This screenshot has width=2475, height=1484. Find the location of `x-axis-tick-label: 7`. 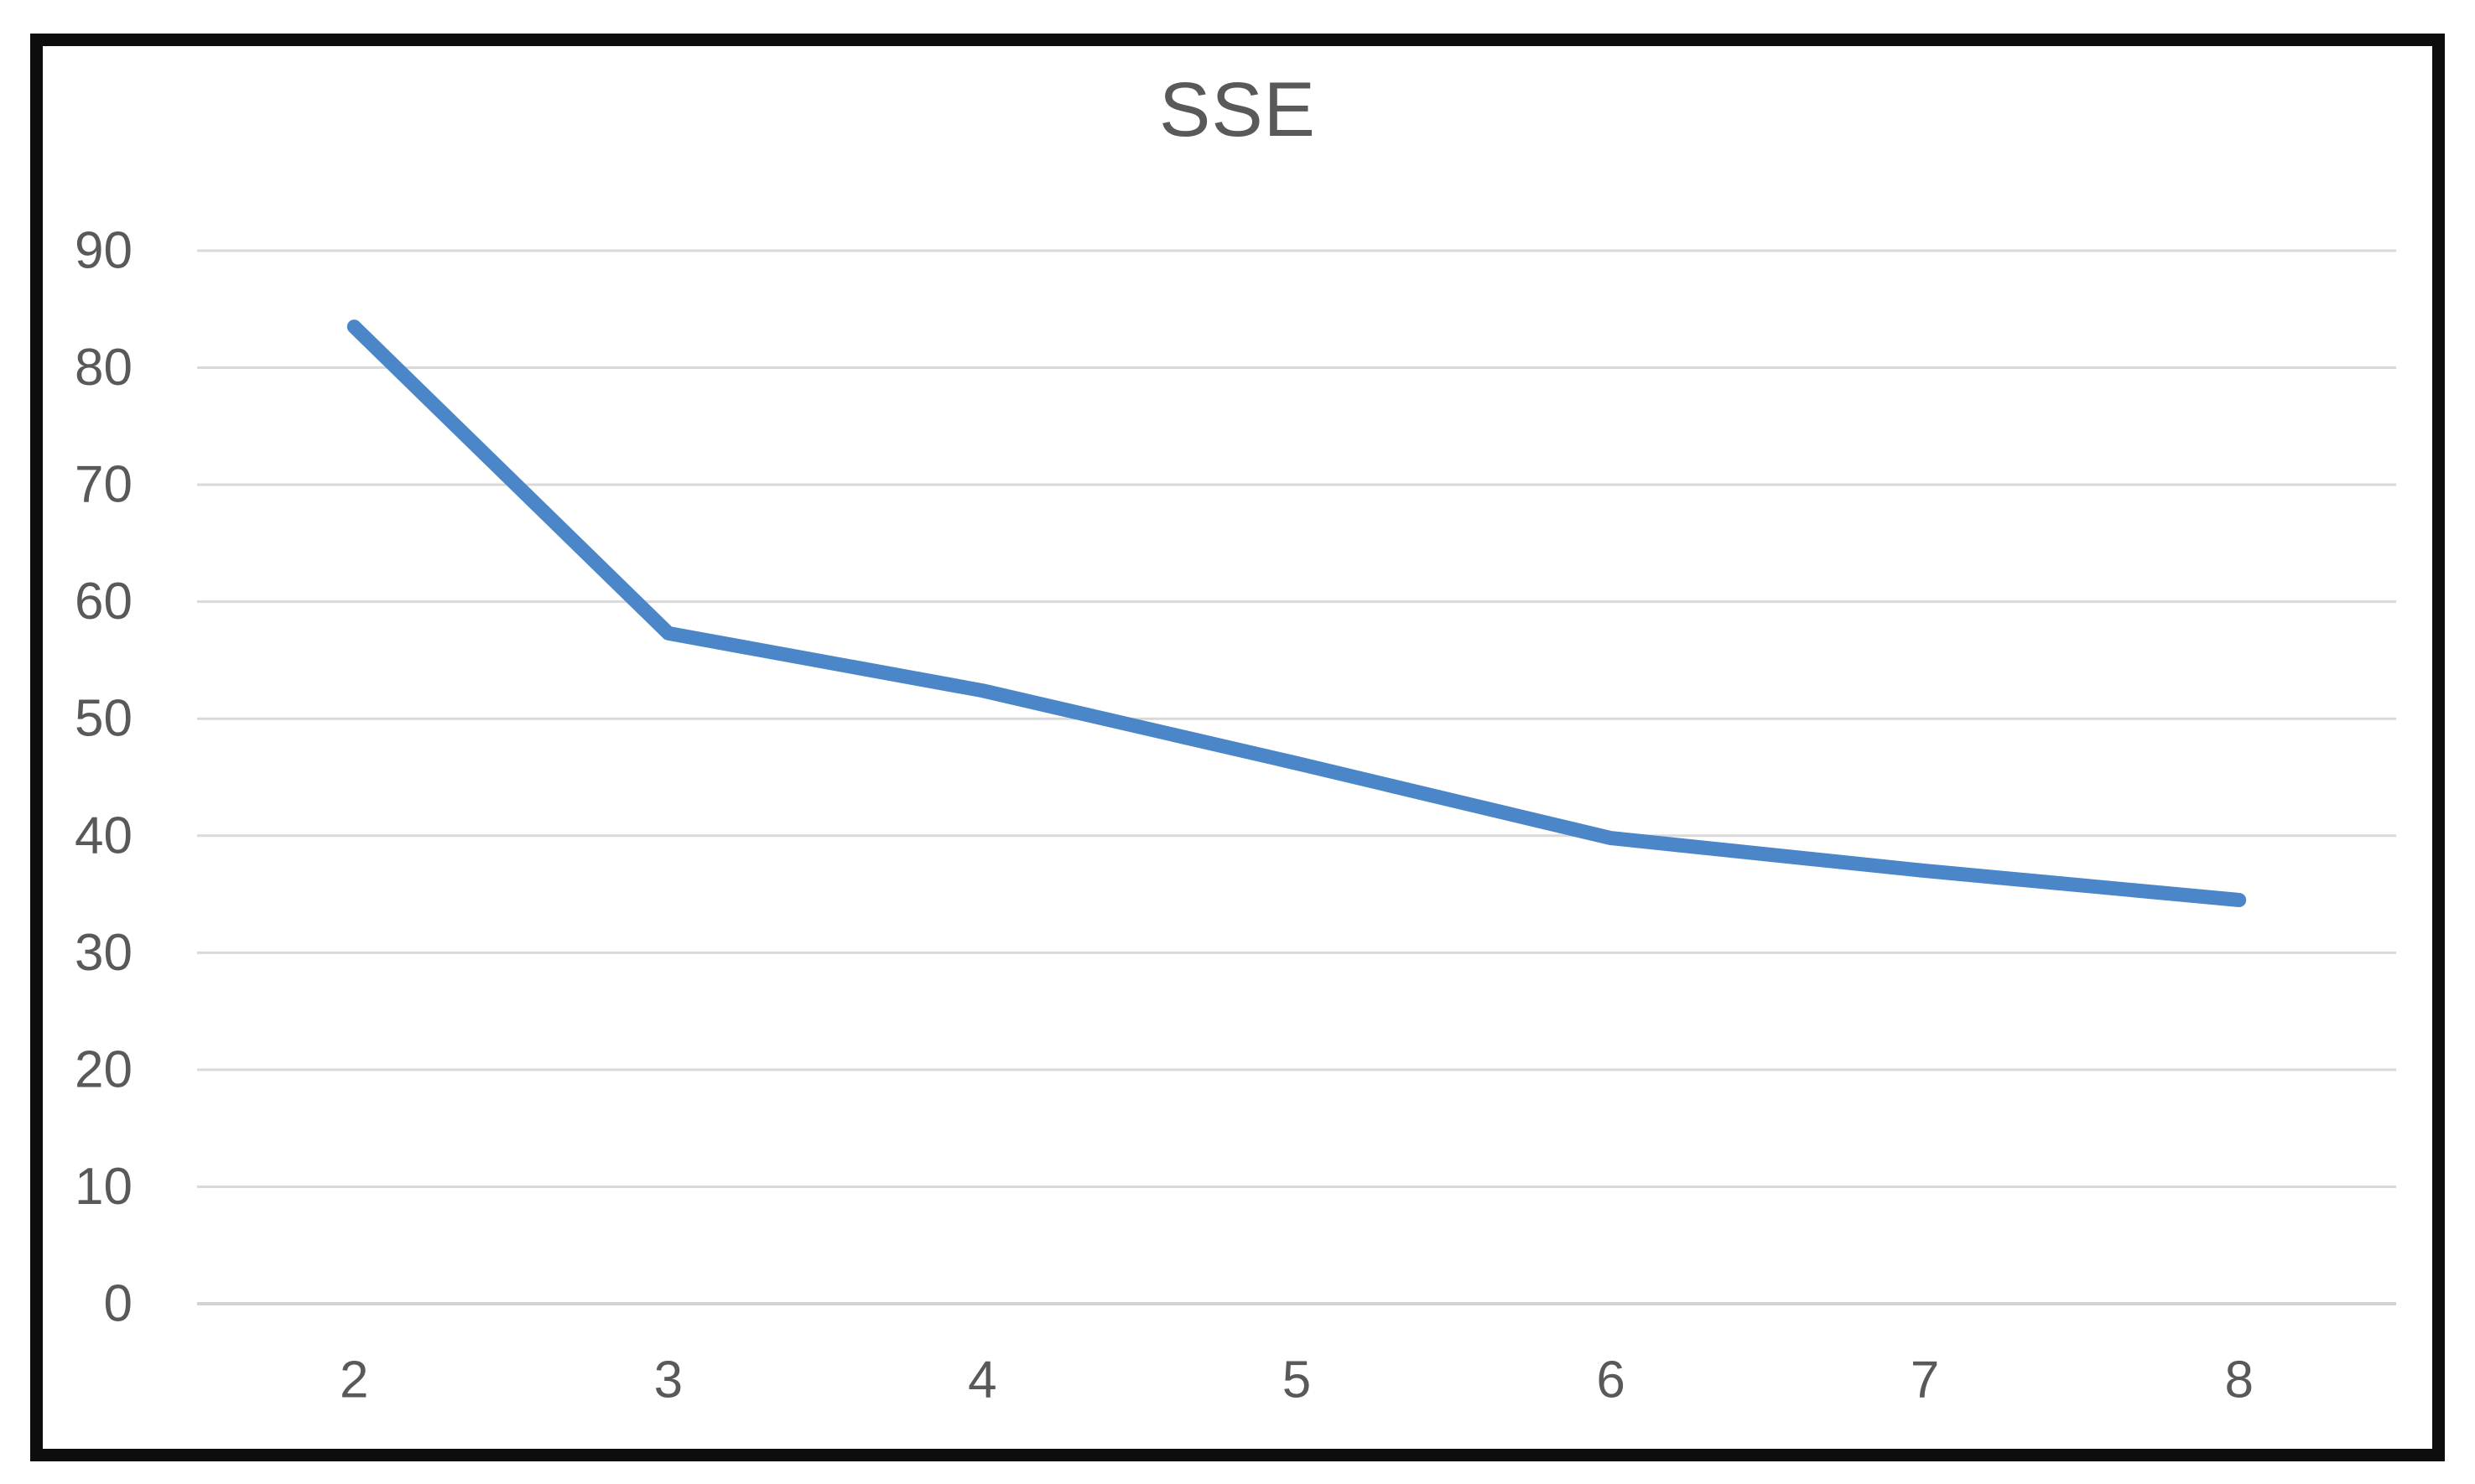

x-axis-tick-label: 7 is located at coordinates (1925, 1380).